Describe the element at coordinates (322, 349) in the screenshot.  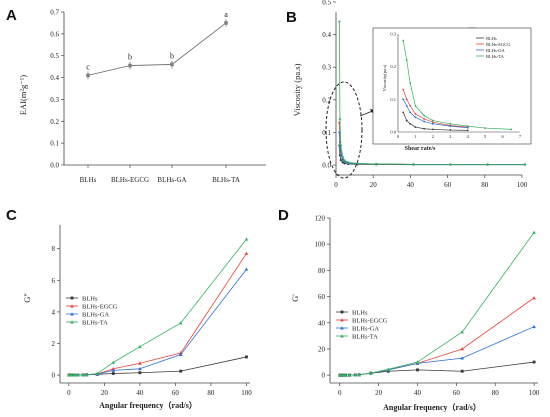
I see `panel-d-ytick-label: 20` at that location.